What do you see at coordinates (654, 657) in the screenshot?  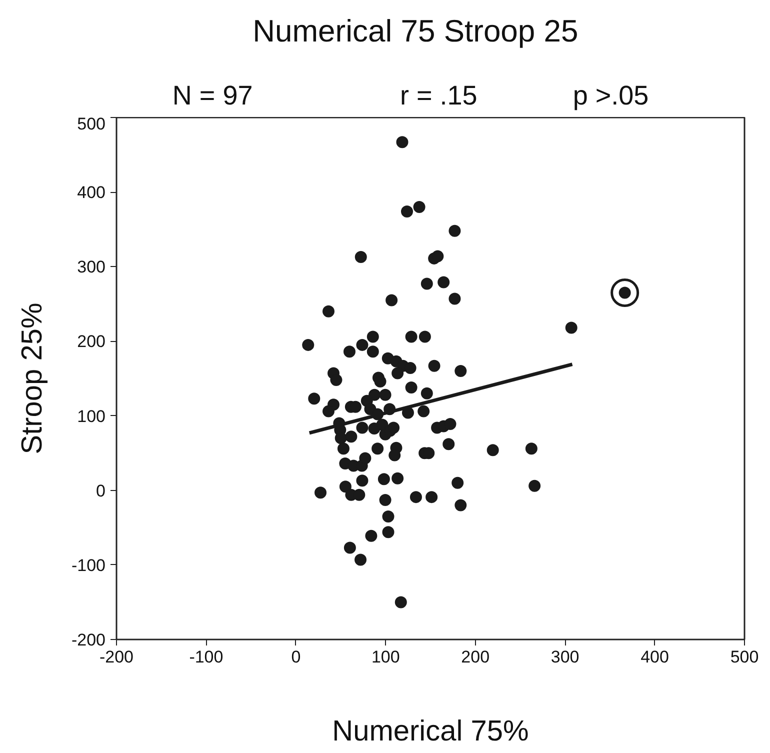 I see `x-tick-label: 400` at bounding box center [654, 657].